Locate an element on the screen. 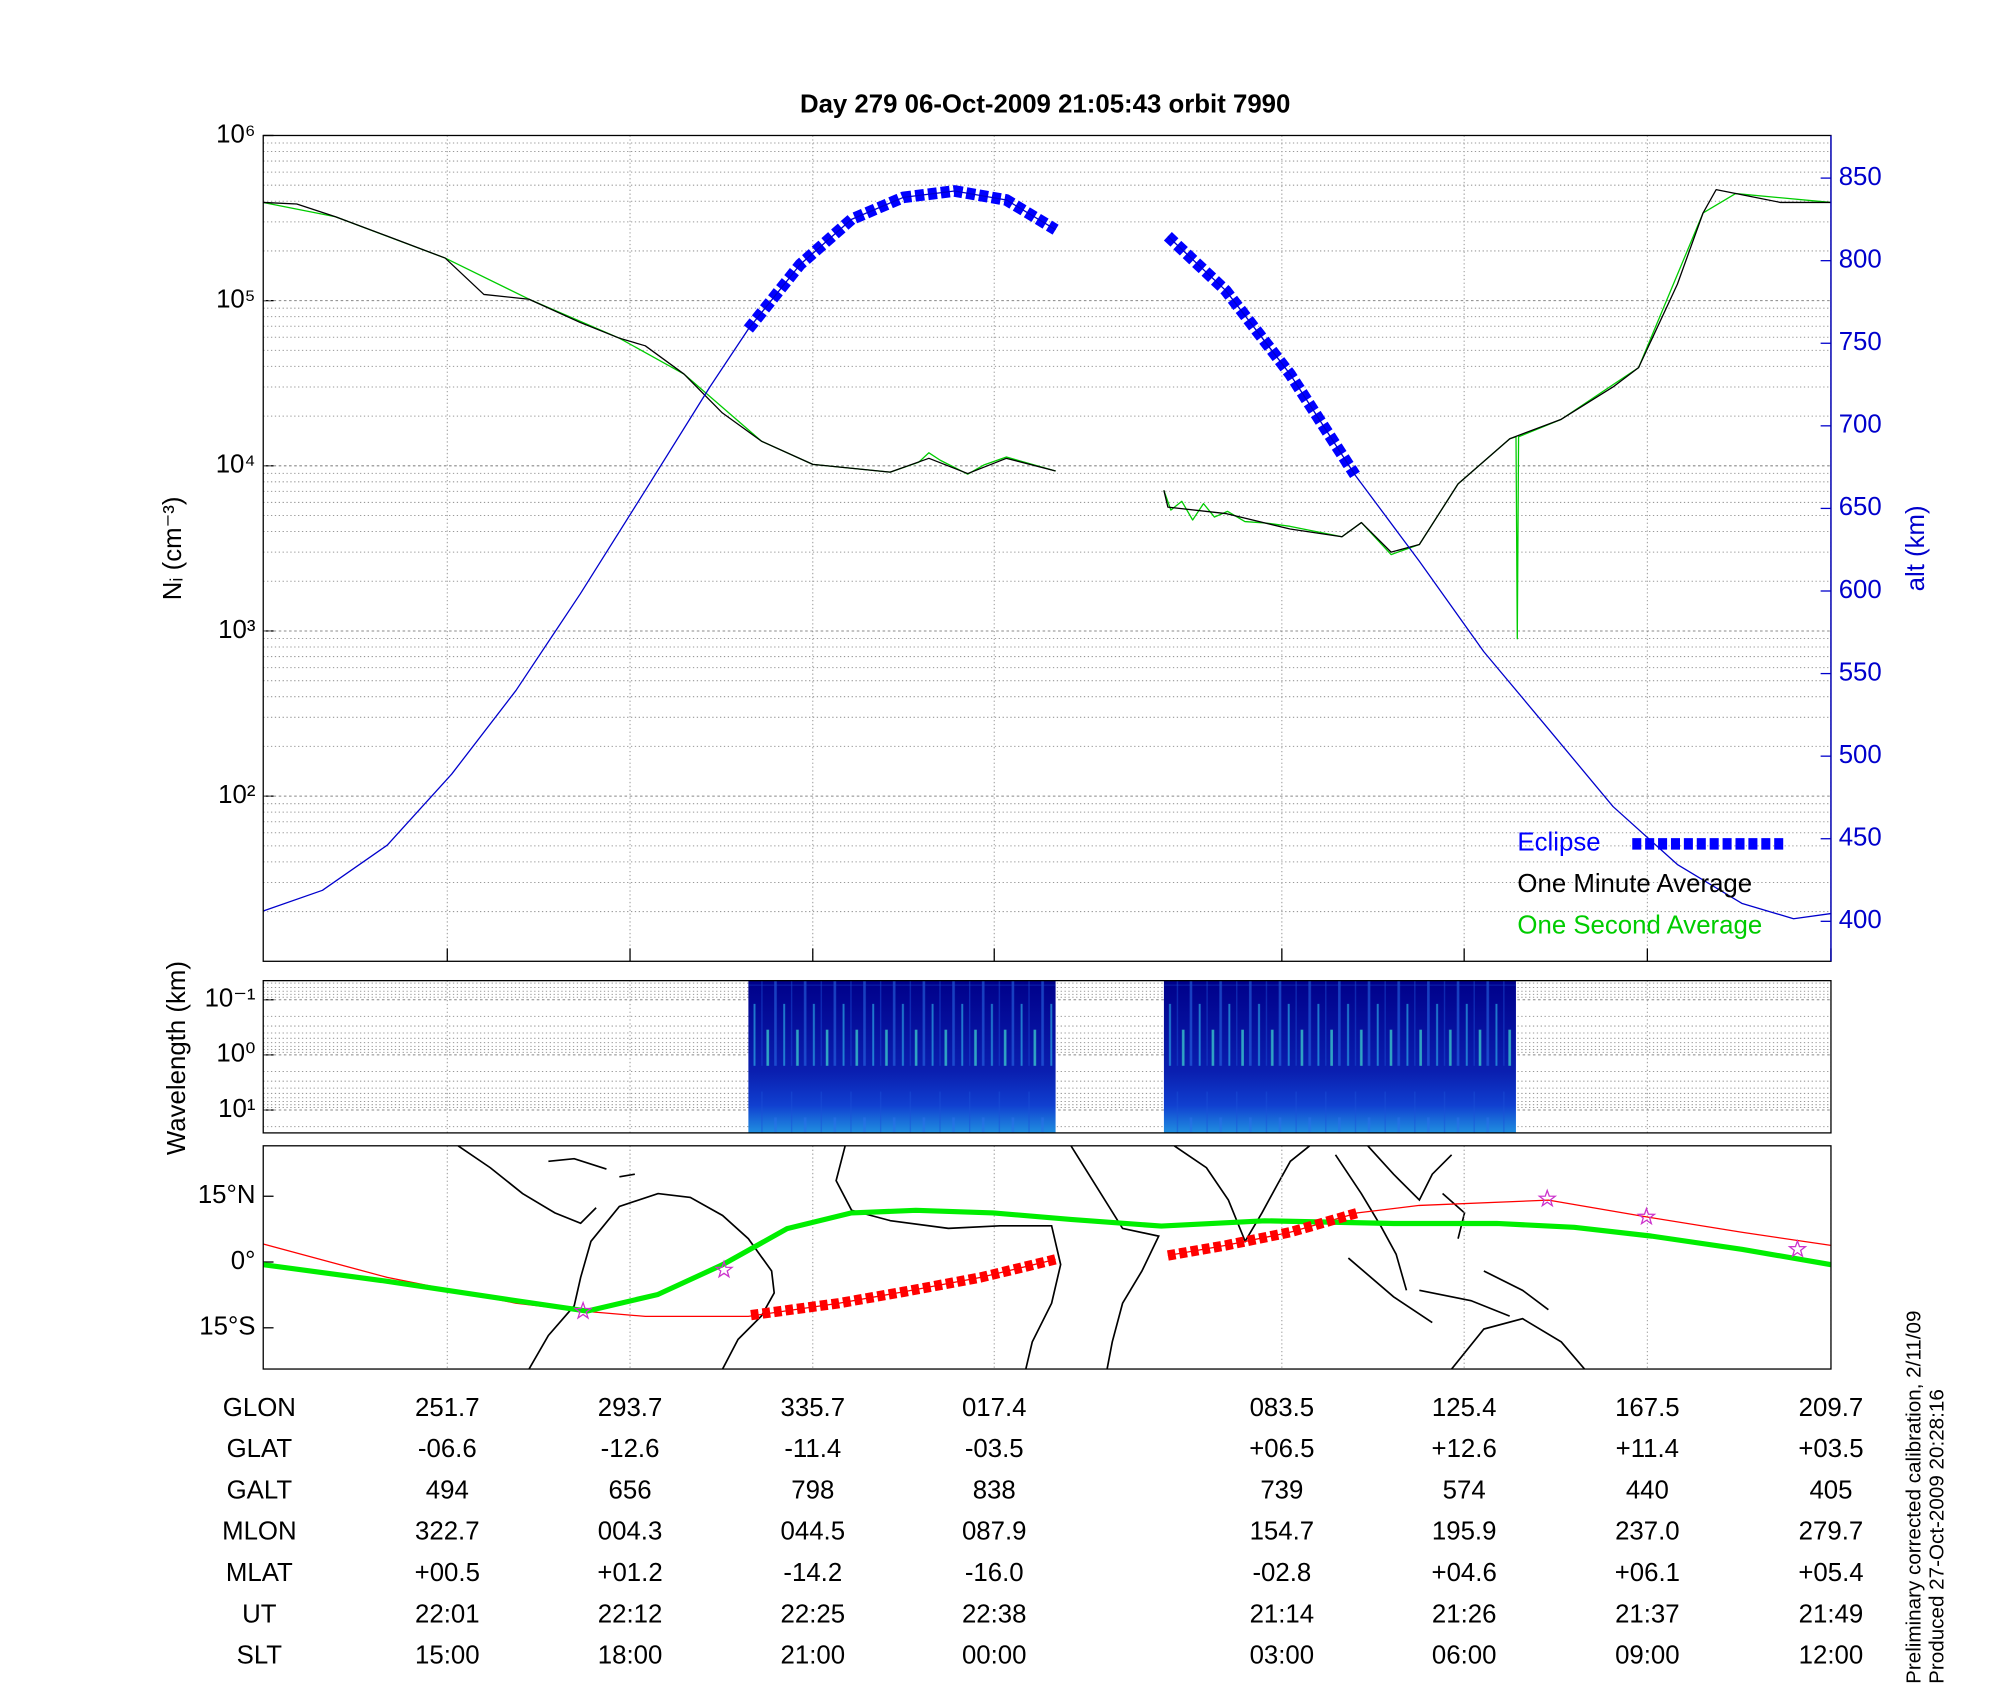 The image size is (2000, 1700). table-cell: 22:01 is located at coordinates (447, 1614).